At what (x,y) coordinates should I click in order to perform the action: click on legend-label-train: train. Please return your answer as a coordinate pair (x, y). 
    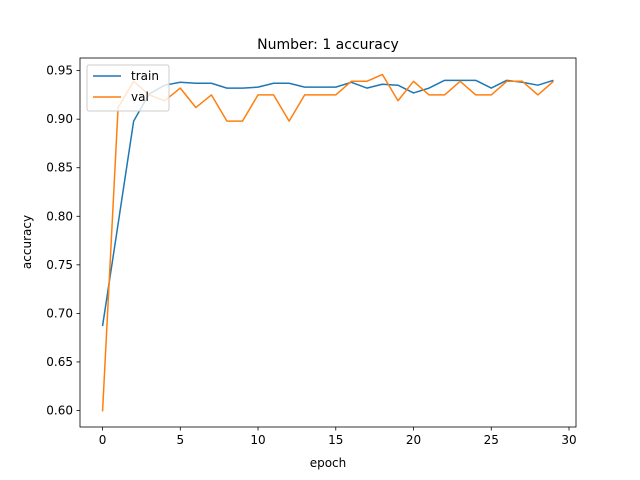
    Looking at the image, I should click on (145, 76).